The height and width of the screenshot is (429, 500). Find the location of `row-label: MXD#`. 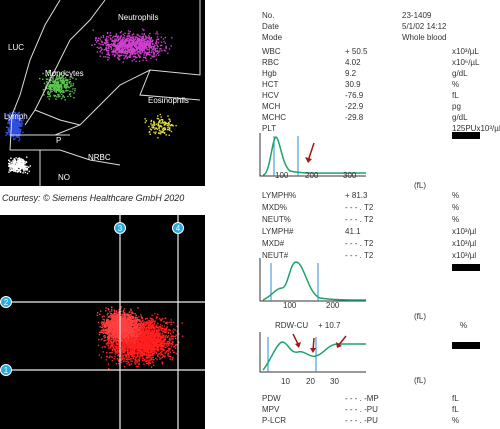

row-label: MXD# is located at coordinates (273, 243).